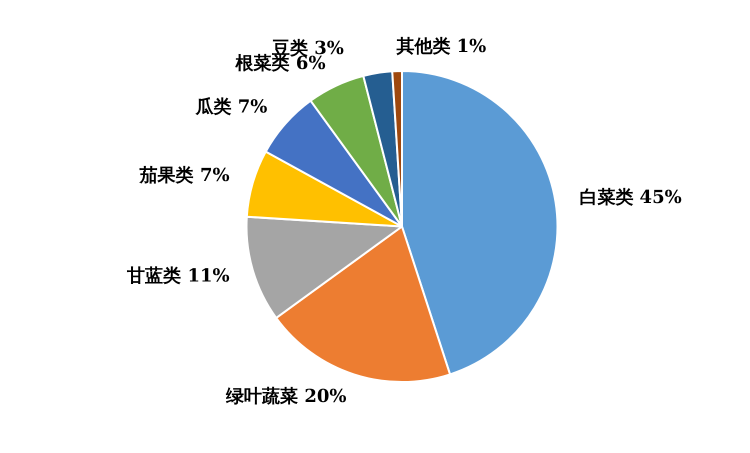 Image resolution: width=750 pixels, height=453 pixels. Describe the element at coordinates (231, 107) in the screenshot. I see `slice-label: 瓜类 7%` at that location.